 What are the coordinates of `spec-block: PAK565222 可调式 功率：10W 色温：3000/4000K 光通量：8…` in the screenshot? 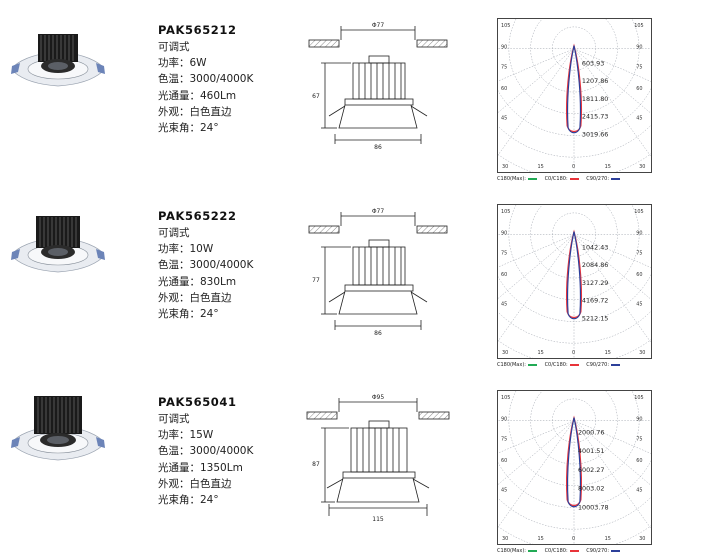 It's located at (233, 265).